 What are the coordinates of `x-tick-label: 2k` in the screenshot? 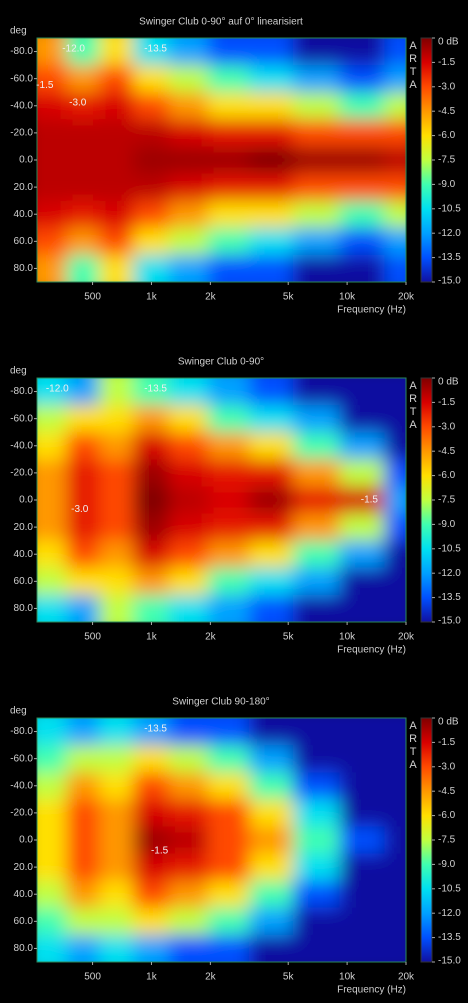 It's located at (211, 637).